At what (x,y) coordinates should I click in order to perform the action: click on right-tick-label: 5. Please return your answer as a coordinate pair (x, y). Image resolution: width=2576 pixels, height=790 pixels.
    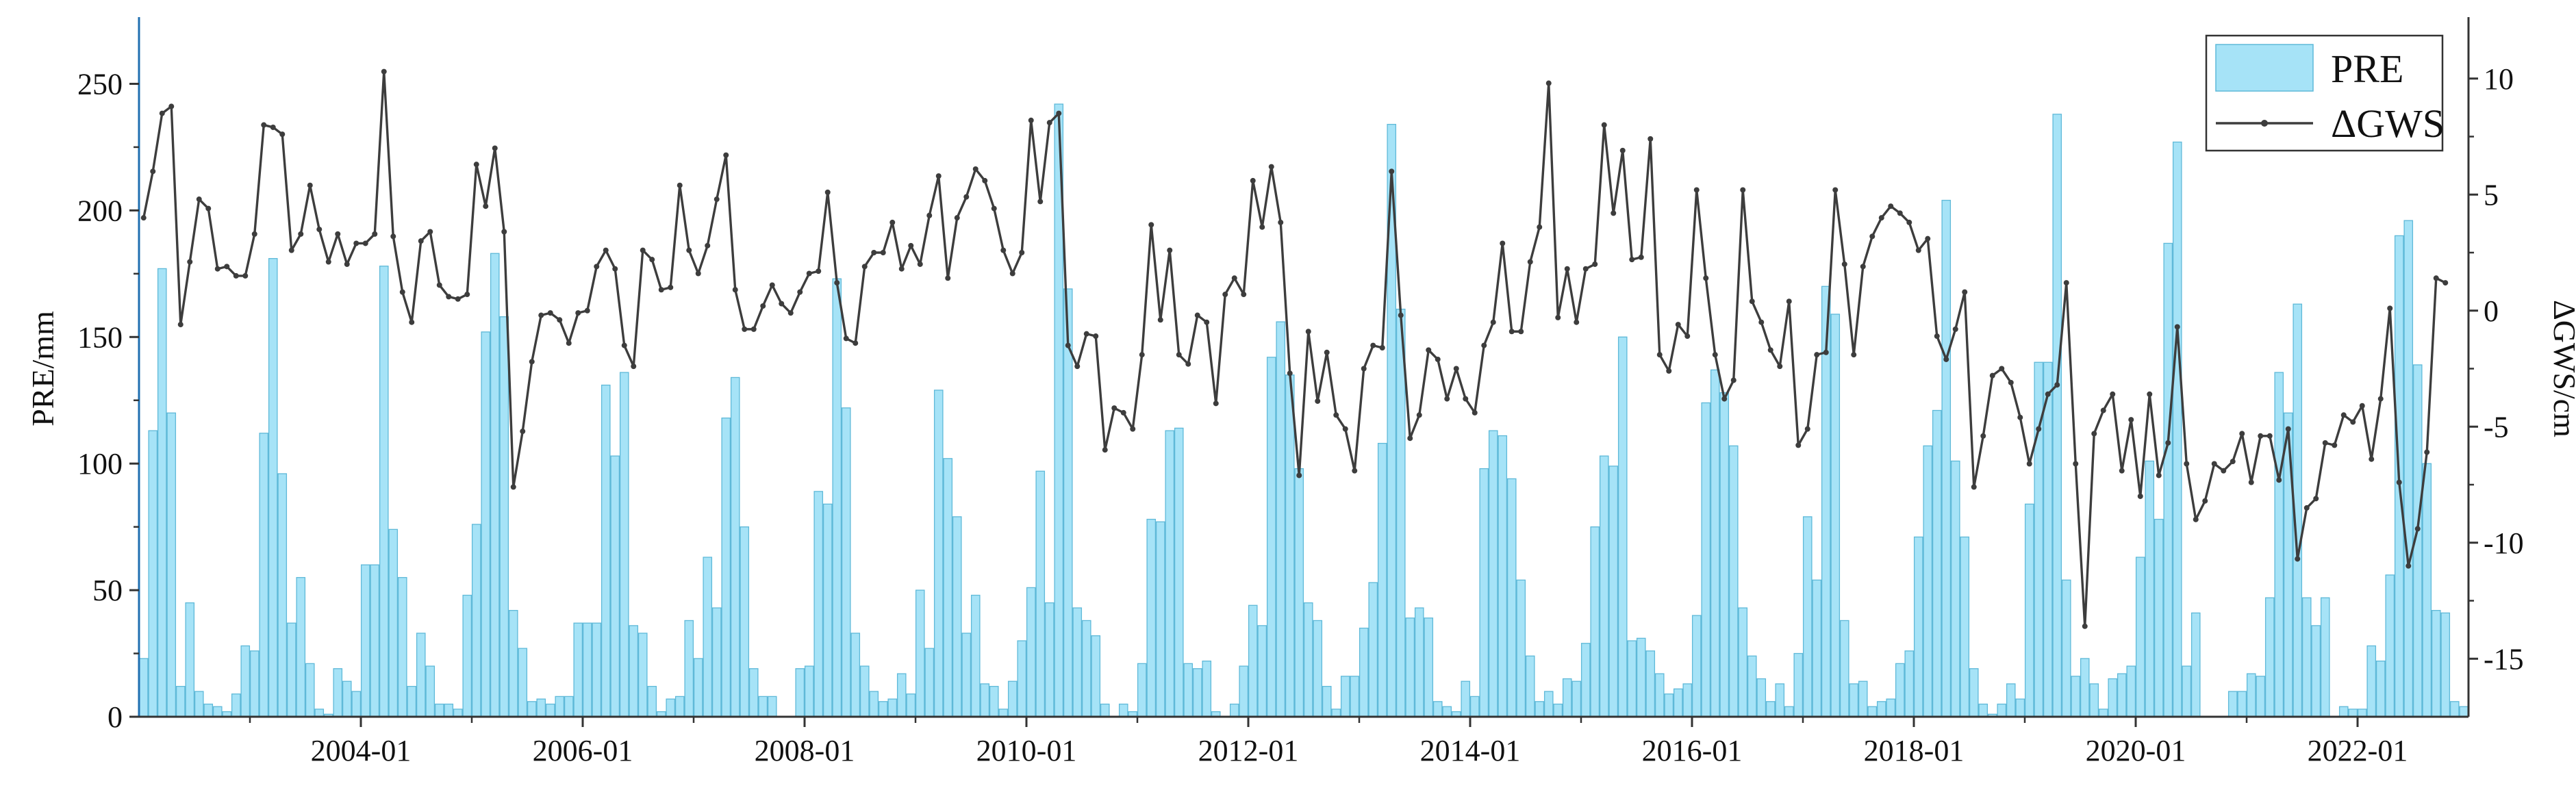
    Looking at the image, I should click on (2491, 195).